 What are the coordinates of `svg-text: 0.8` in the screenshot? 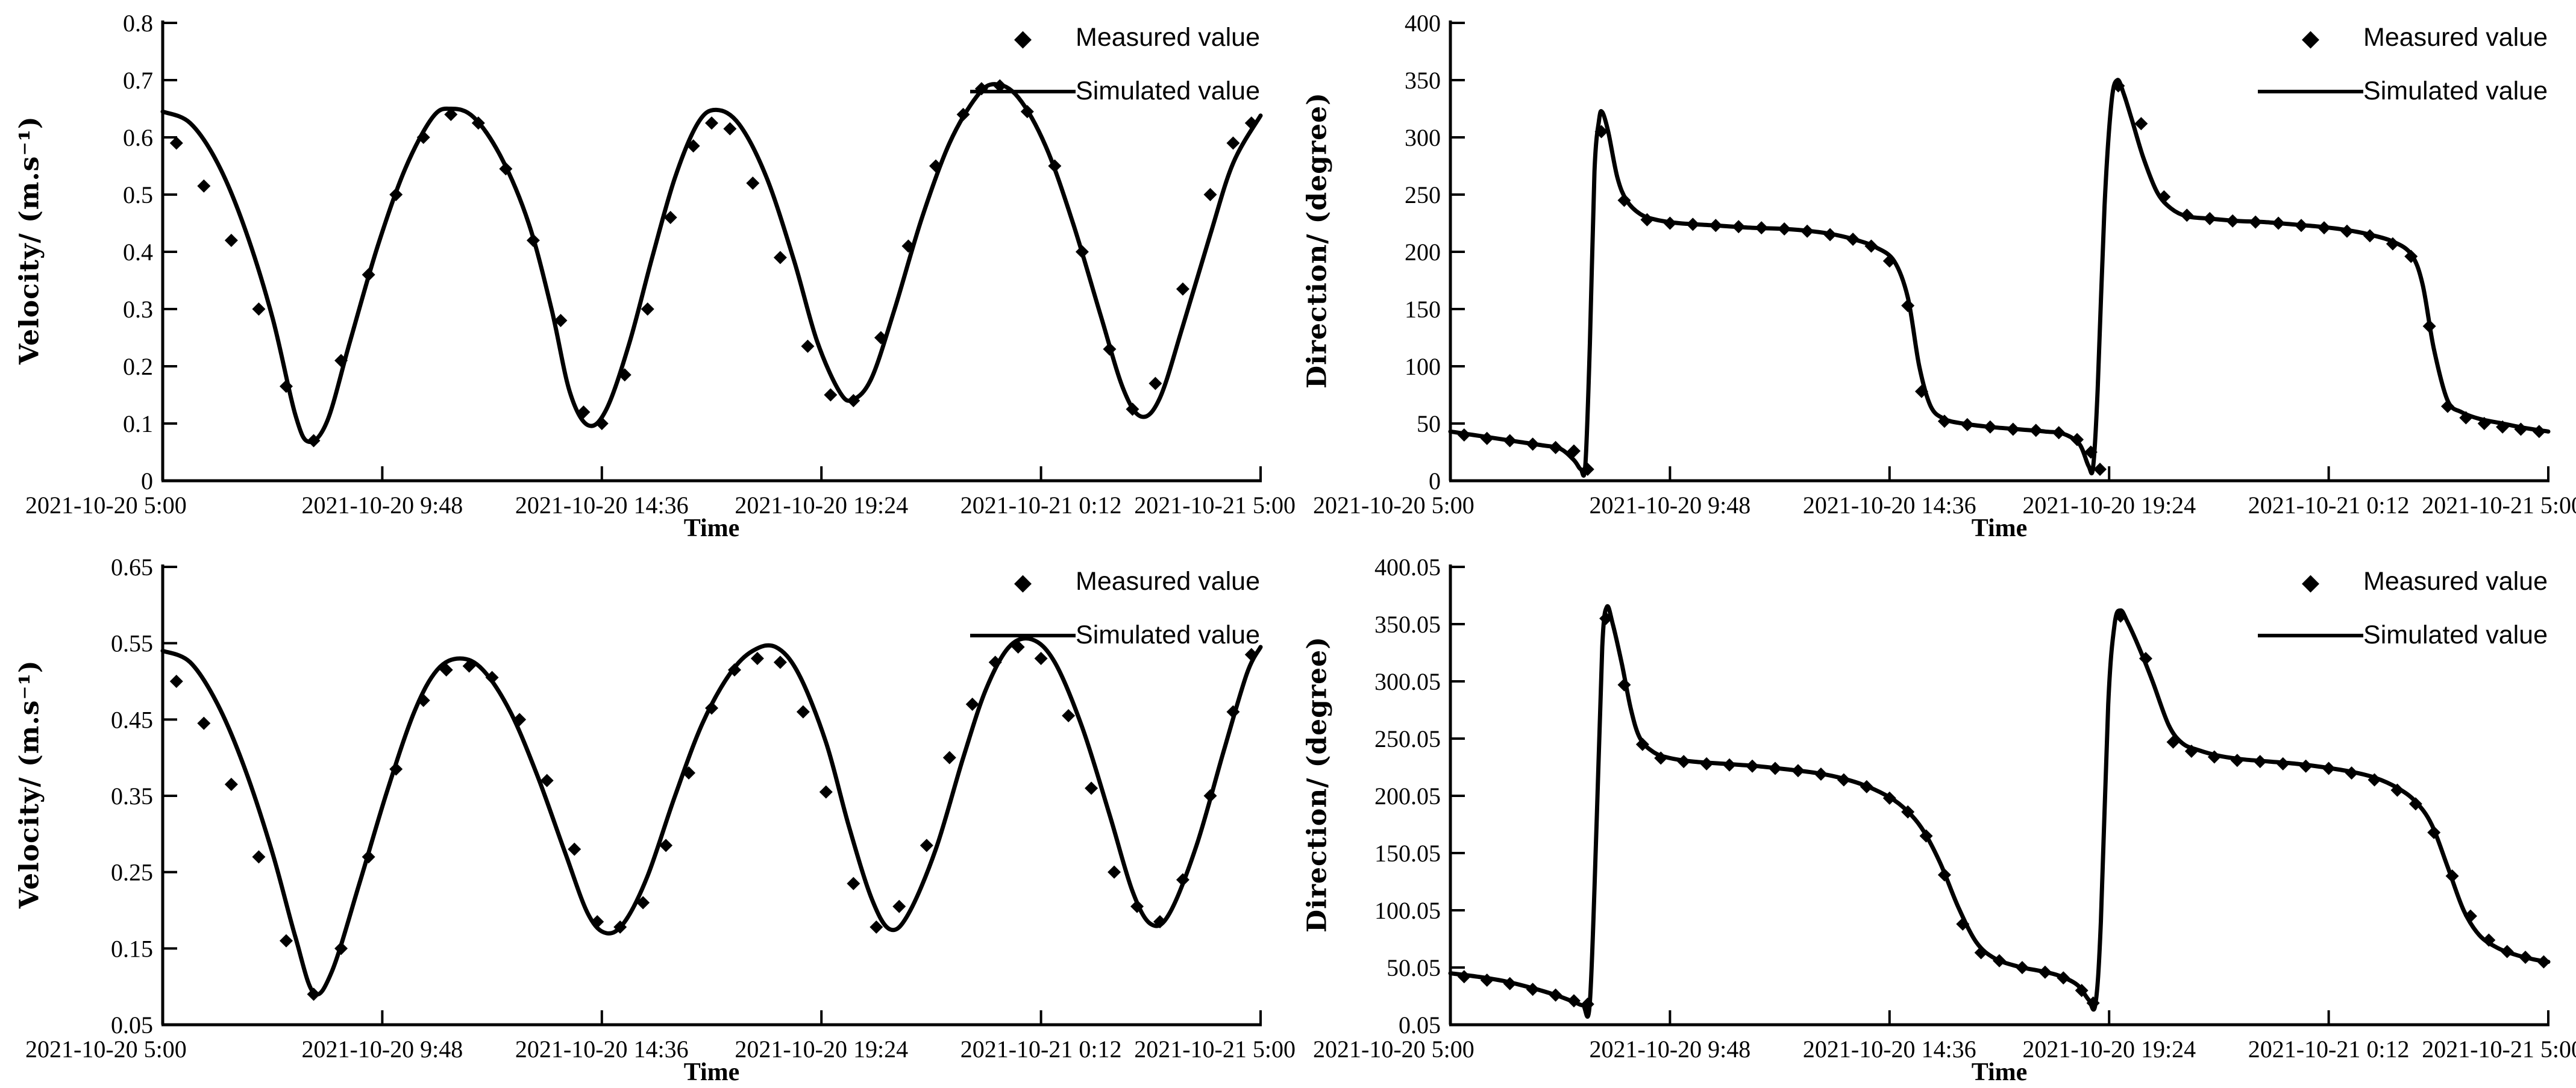 It's located at (138, 23).